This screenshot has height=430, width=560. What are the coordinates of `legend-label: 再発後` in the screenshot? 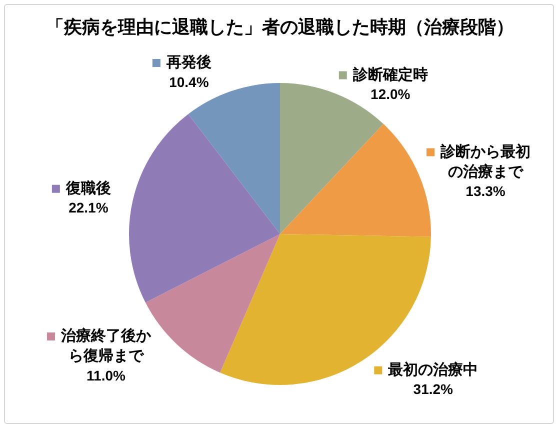 It's located at (188, 63).